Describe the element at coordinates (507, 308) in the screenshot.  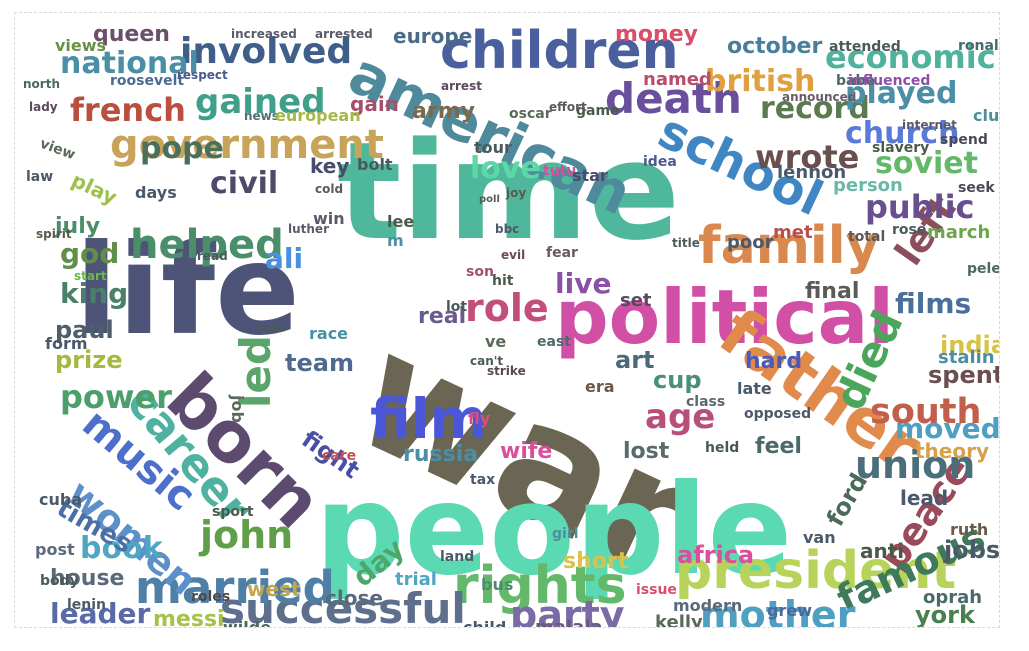
I see `cloud-word: role` at that location.